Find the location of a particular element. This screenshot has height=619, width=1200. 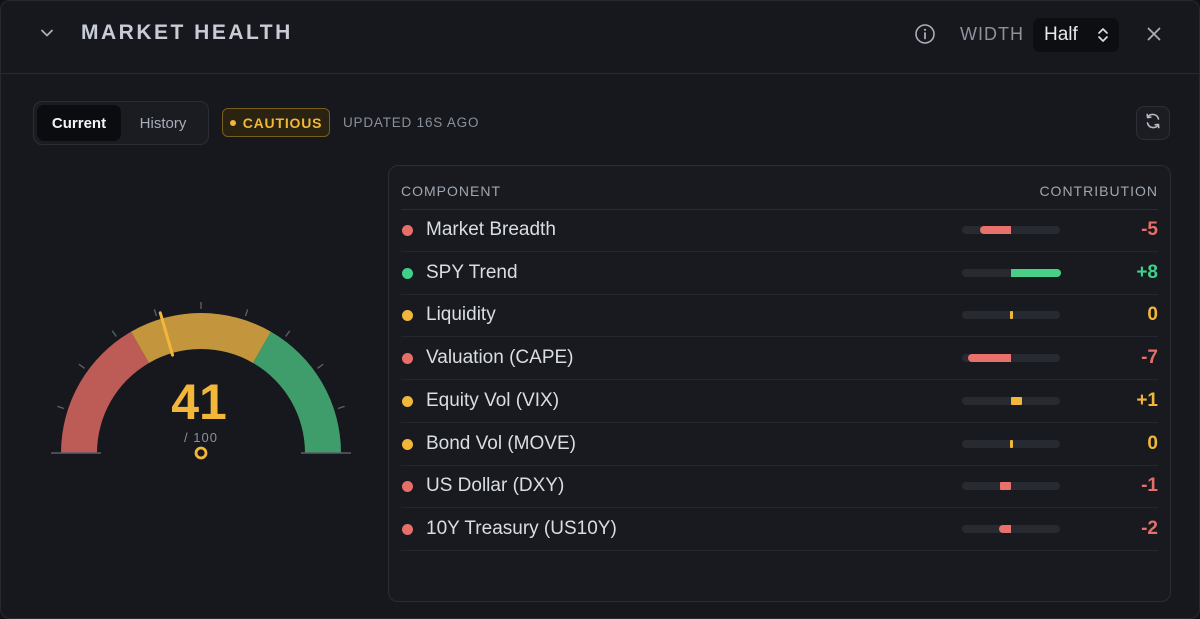

refresh-button is located at coordinates (1153, 123).